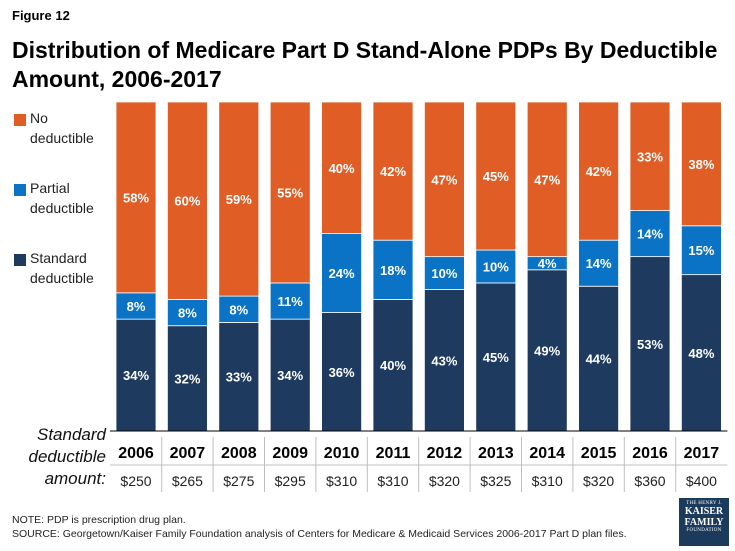 The height and width of the screenshot is (551, 735). I want to click on bar-segment-partial-deductible-2015, so click(598, 263).